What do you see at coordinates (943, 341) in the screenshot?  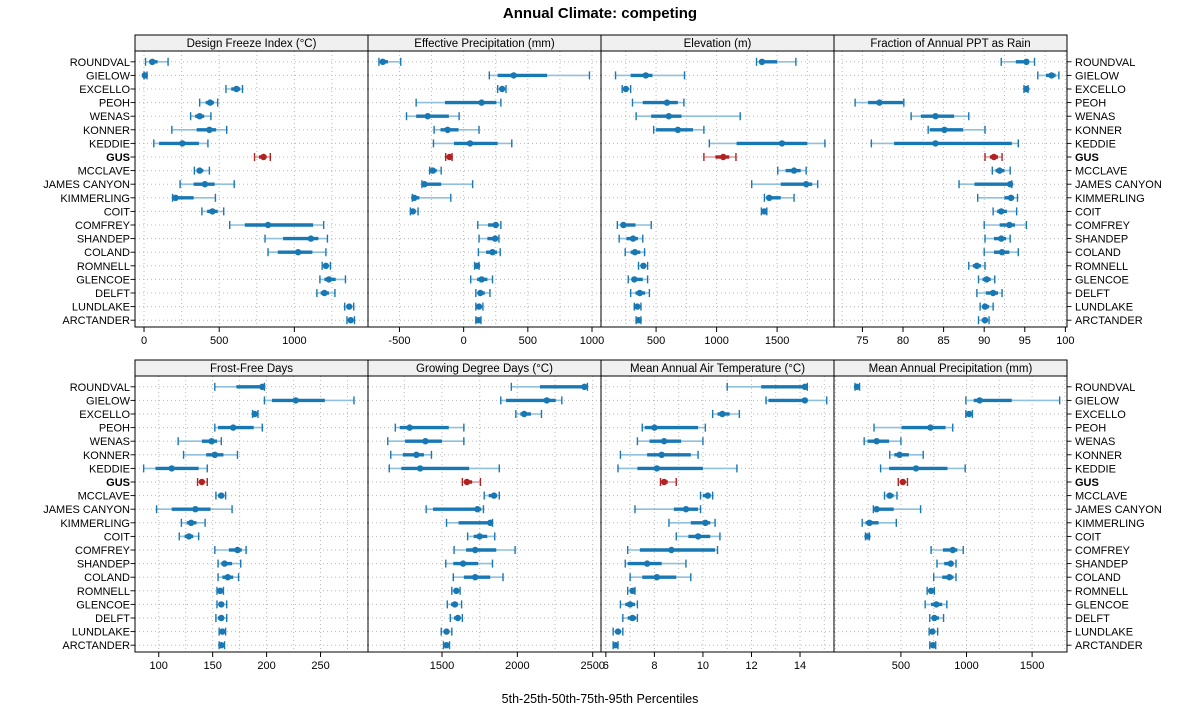 I see `x-tick-label: 85` at bounding box center [943, 341].